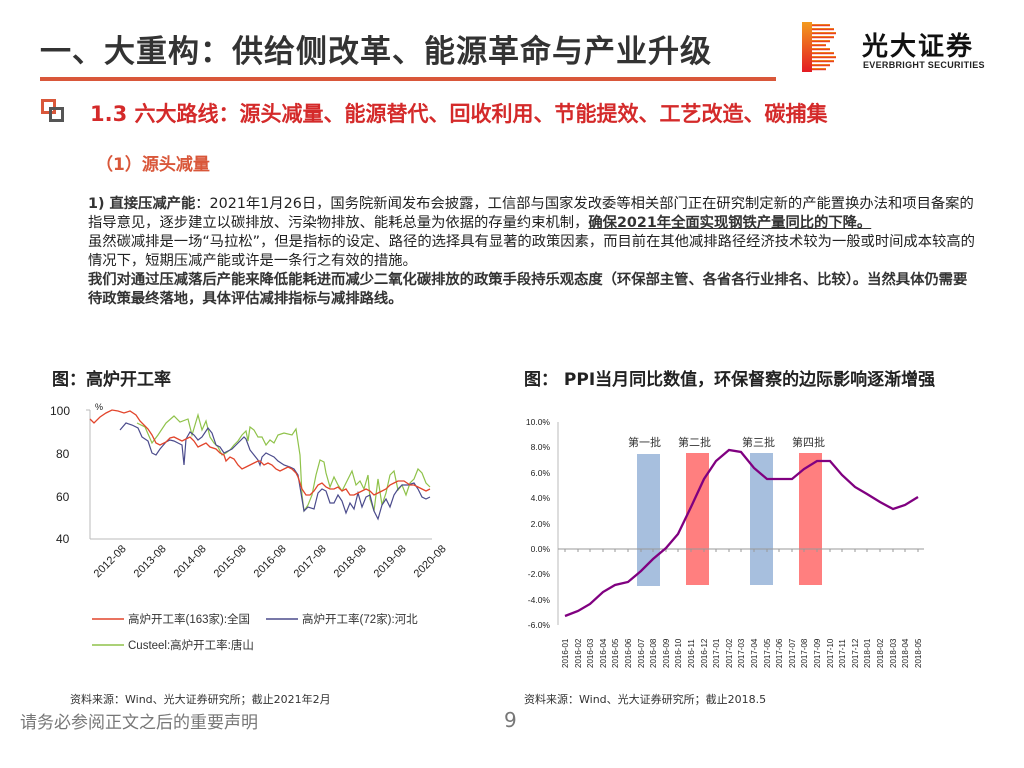 This screenshot has width=1024, height=768. Describe the element at coordinates (539, 625) in the screenshot. I see `svg-text: -6.0%` at that location.